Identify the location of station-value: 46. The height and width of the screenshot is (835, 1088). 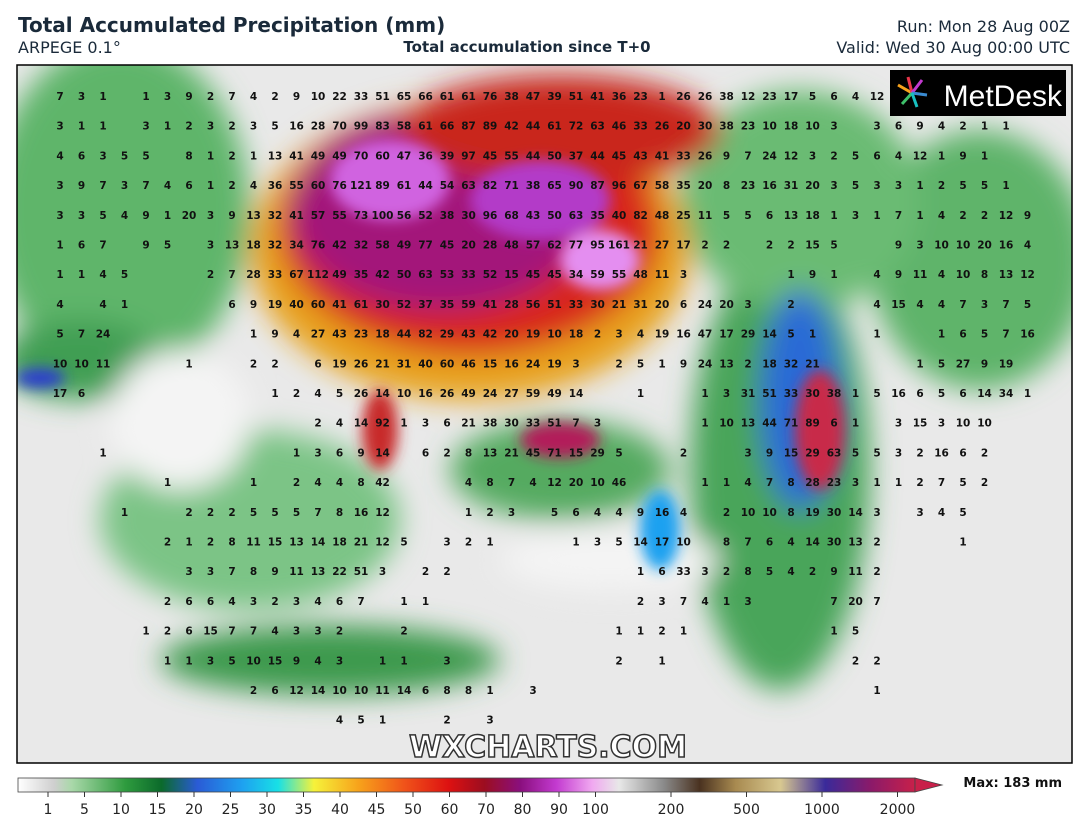
(619, 483).